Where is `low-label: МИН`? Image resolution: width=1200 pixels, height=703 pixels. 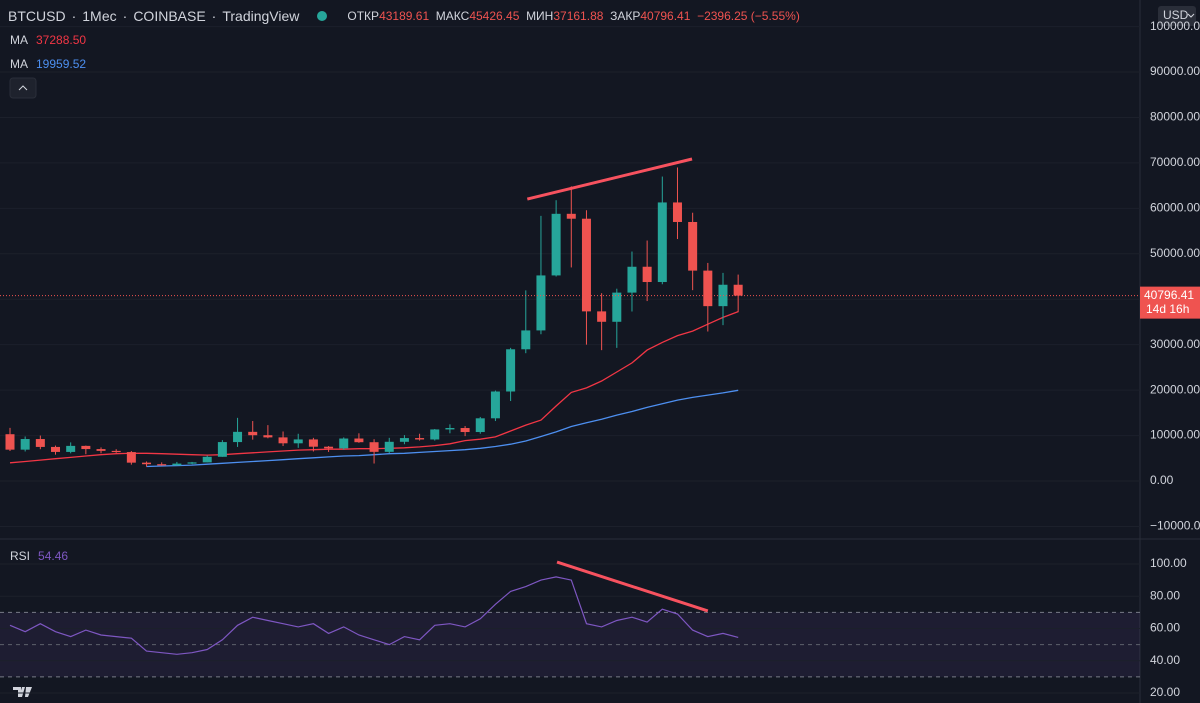 low-label: МИН is located at coordinates (540, 16).